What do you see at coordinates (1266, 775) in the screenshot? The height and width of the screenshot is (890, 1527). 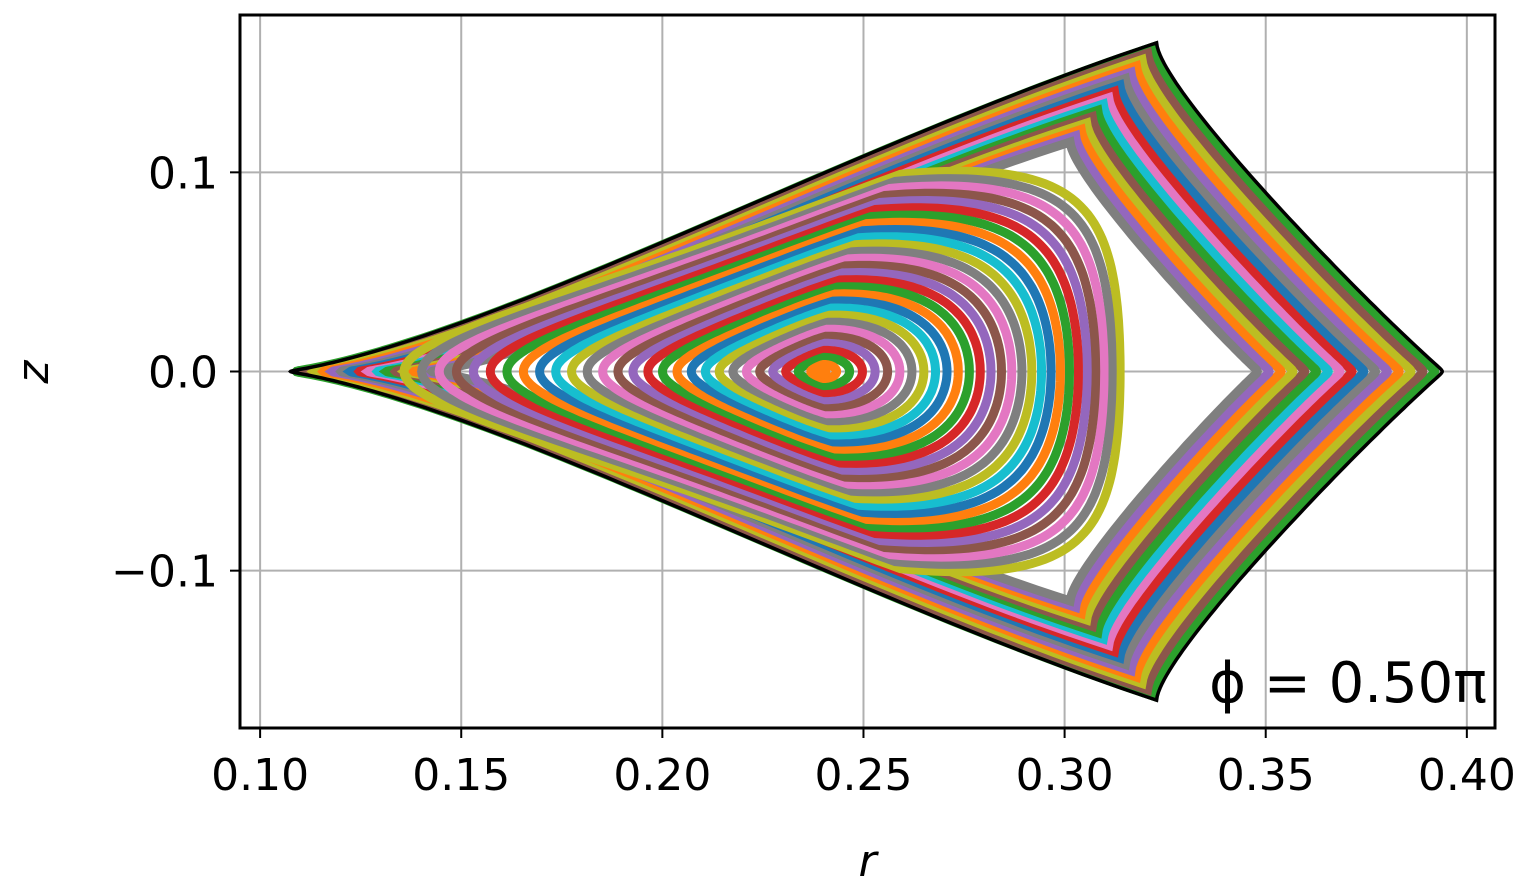 I see `x-tick-label: 0.35` at bounding box center [1266, 775].